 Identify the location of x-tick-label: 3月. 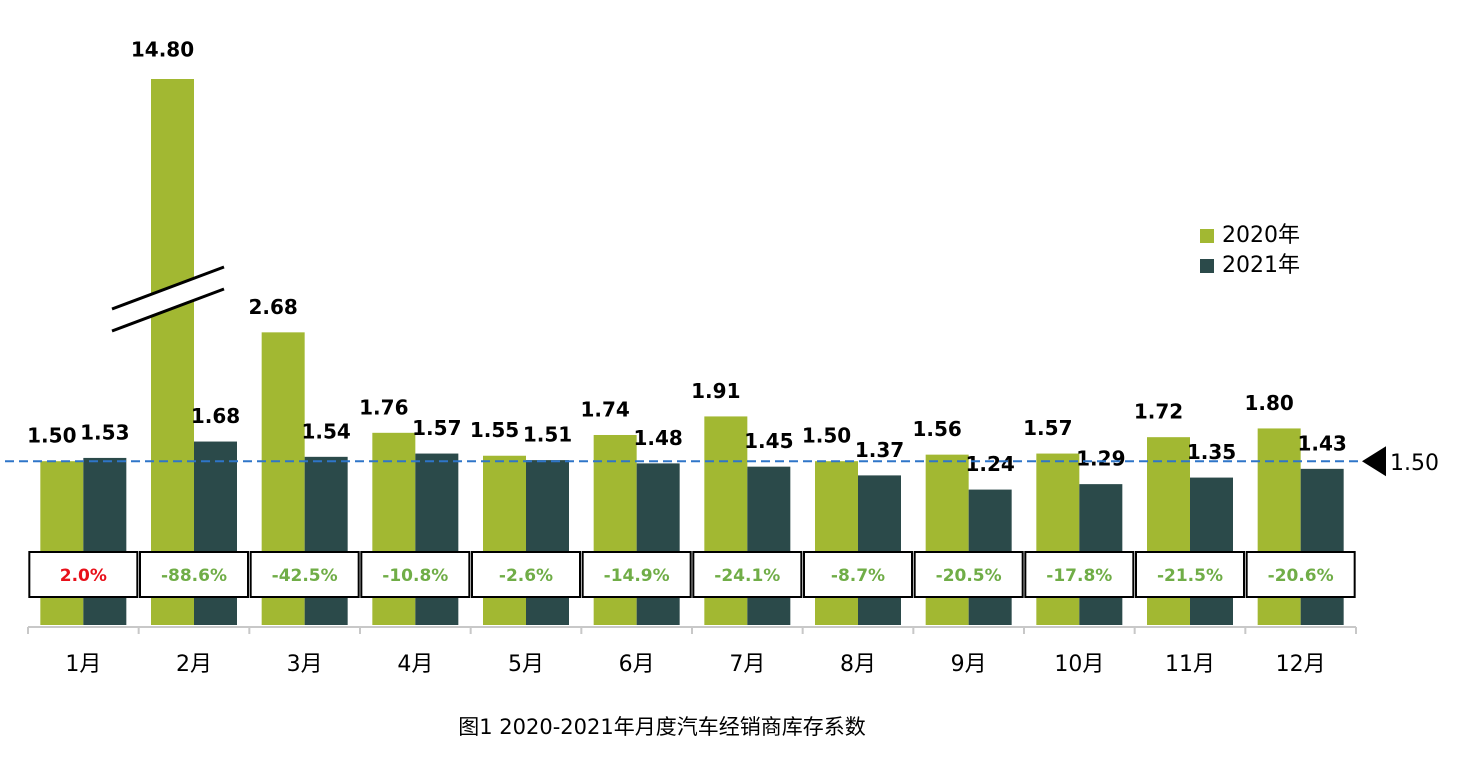
(305, 664).